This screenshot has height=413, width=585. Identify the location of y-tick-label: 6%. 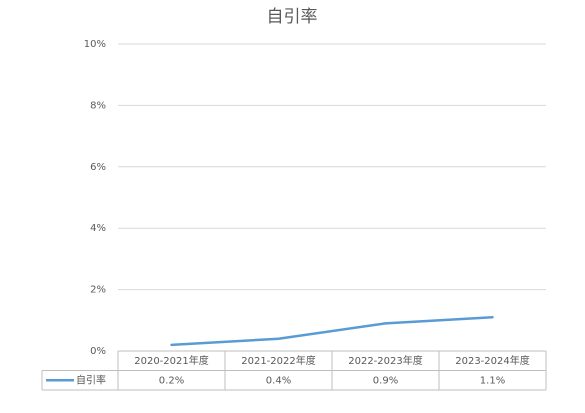
(98, 167).